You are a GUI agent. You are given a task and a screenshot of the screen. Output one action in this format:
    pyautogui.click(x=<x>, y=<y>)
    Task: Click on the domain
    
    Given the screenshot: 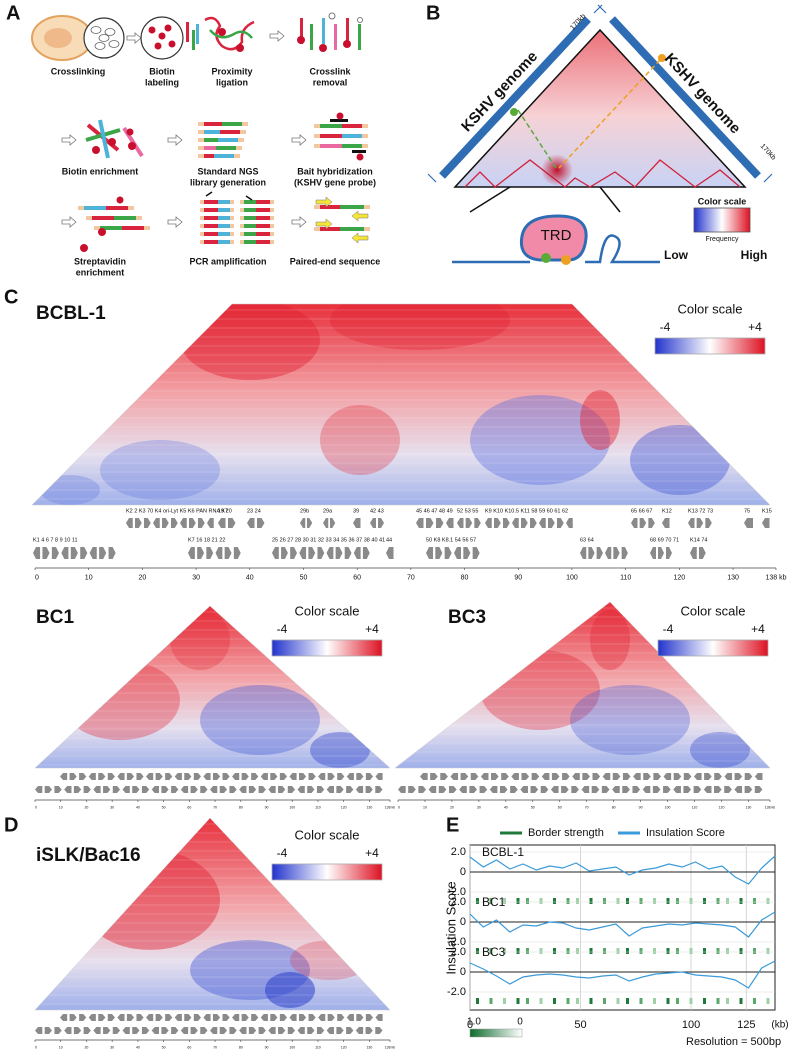 What is the action you would take?
    pyautogui.click(x=540, y=440)
    